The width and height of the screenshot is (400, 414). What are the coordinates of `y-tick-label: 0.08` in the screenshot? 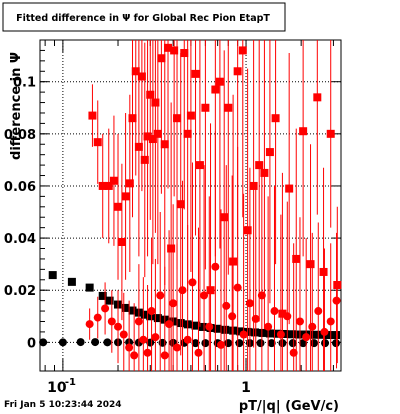 It's located at (20, 135).